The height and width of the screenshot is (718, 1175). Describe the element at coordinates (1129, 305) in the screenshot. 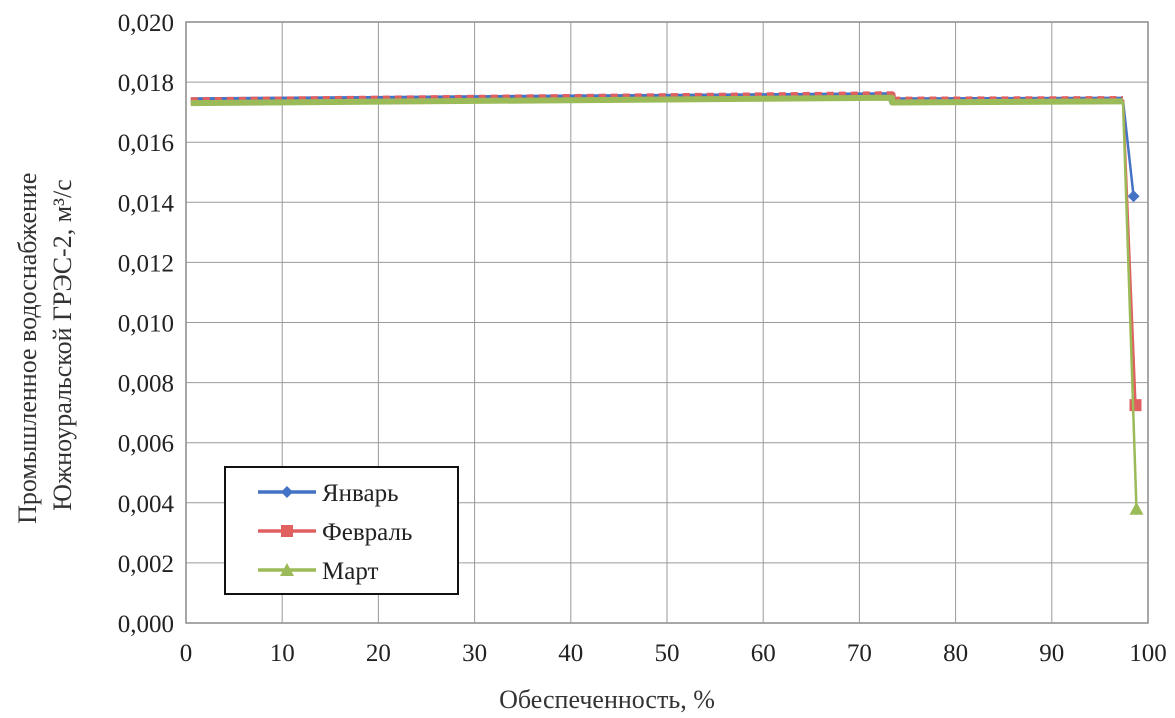

I see `series-drop-line` at that location.